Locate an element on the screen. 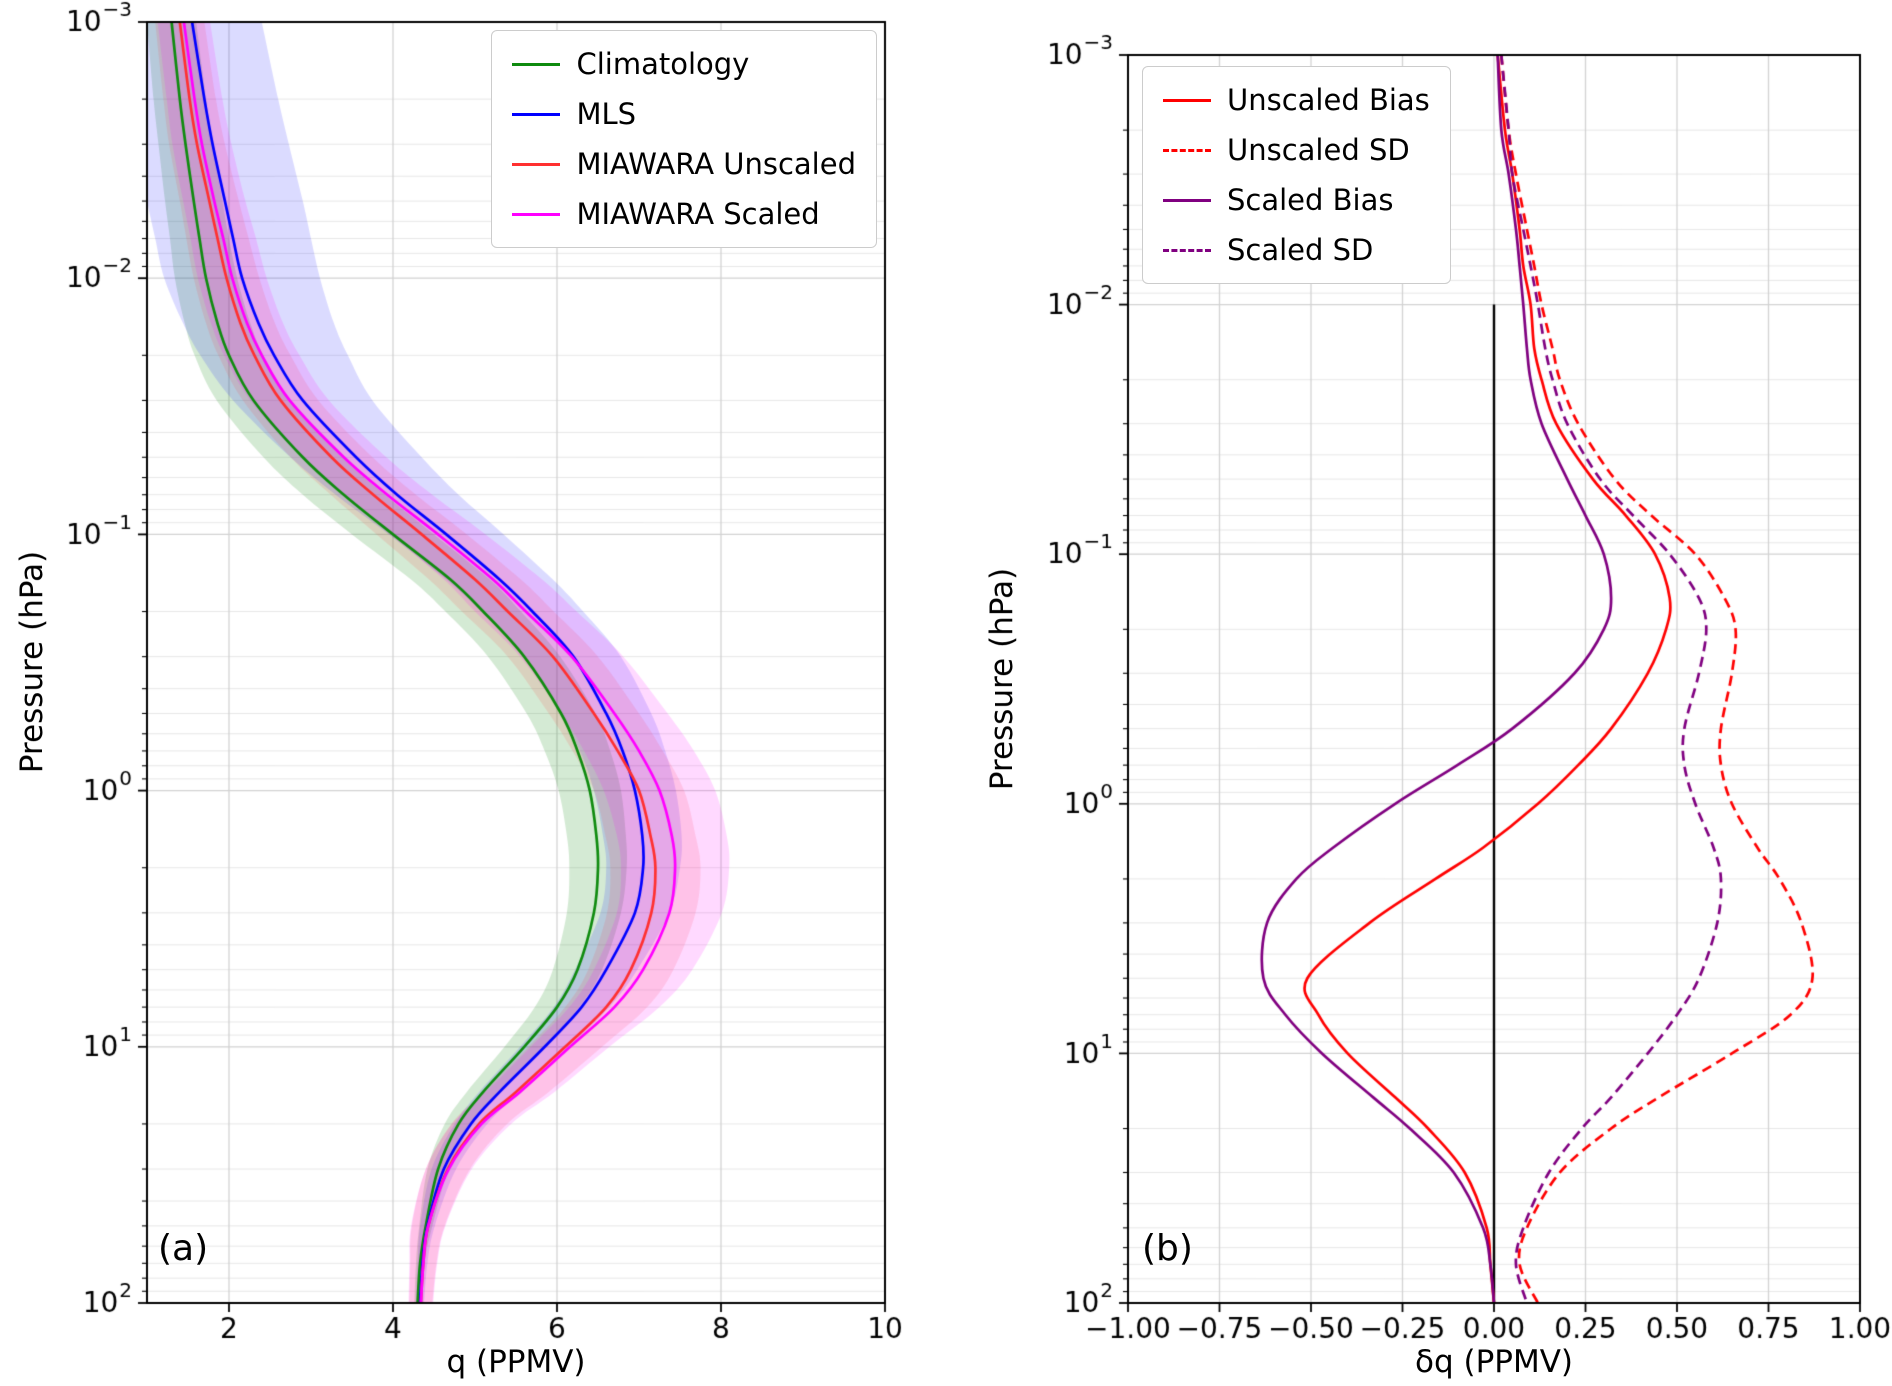  legend-item: Unscaled SD is located at coordinates (1296, 150).